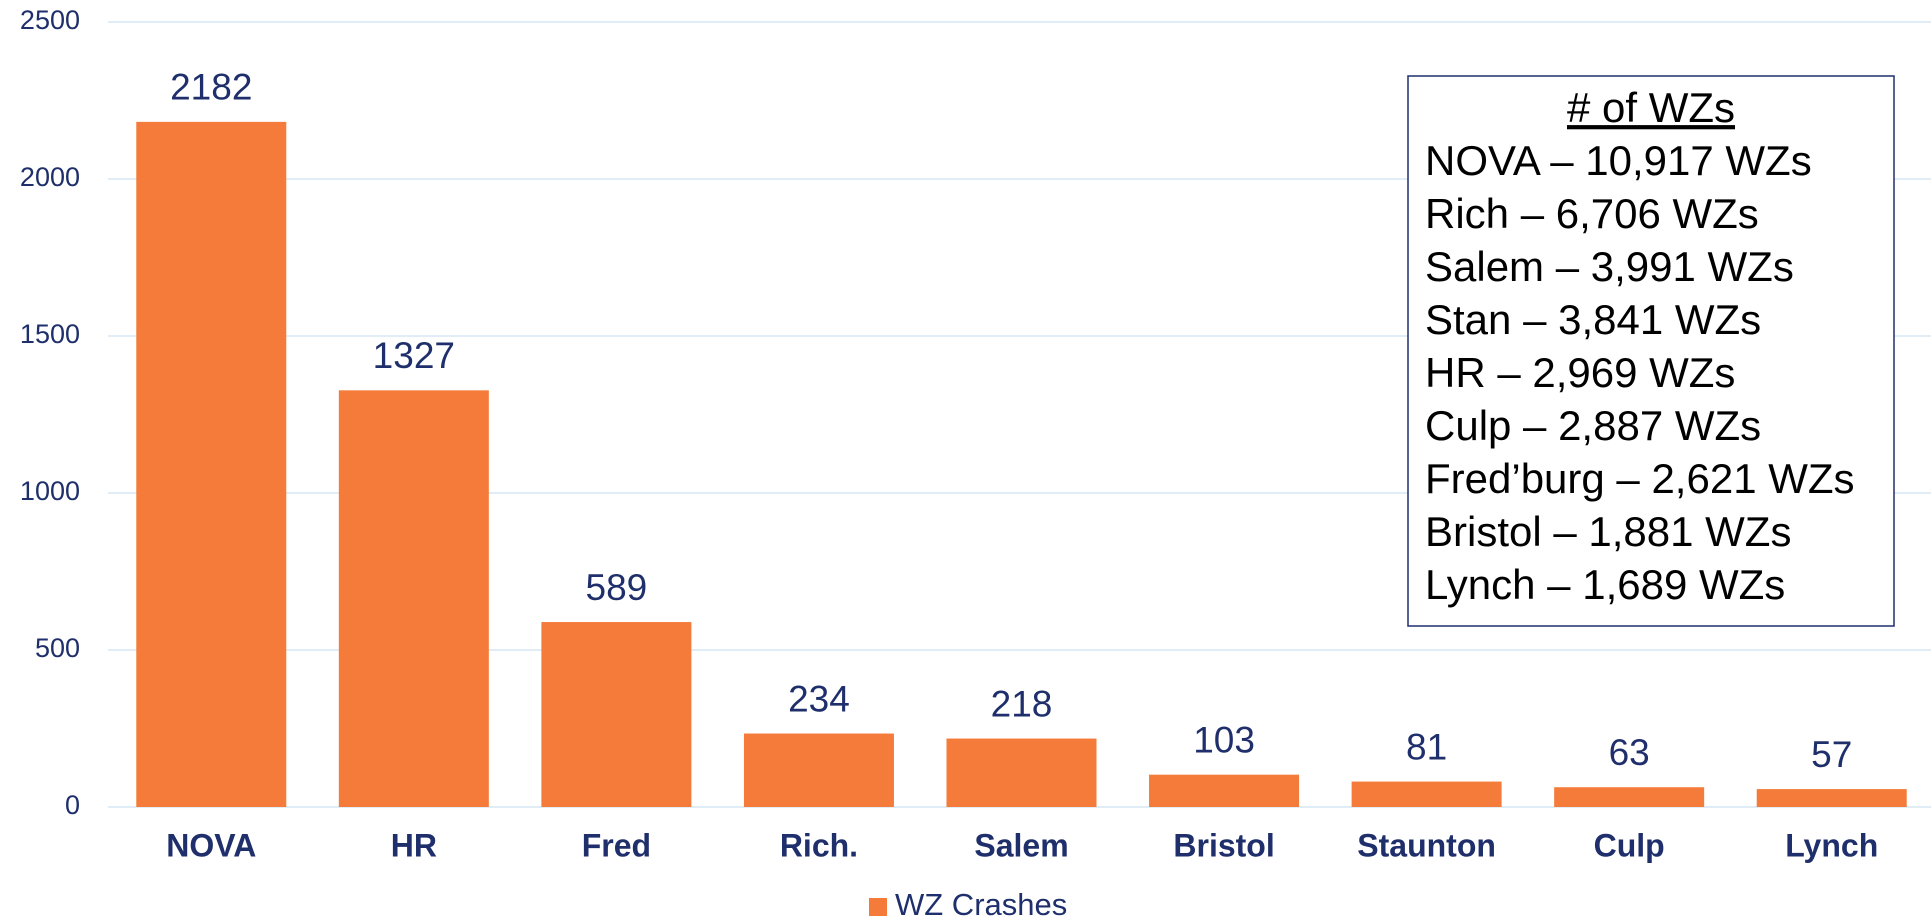 Image resolution: width=1931 pixels, height=922 pixels. What do you see at coordinates (1580, 372) in the screenshot?
I see `annotation-line: HR – 2,969 WZs` at bounding box center [1580, 372].